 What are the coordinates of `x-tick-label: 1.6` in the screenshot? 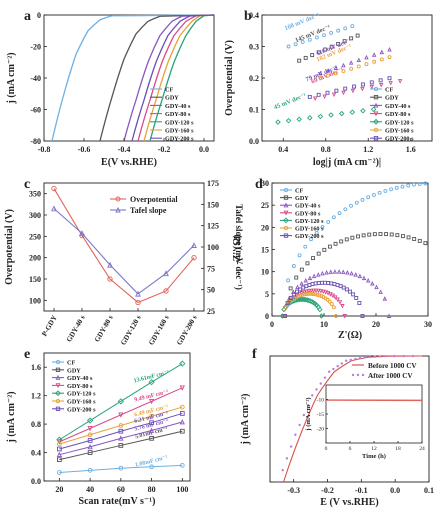 It's located at (411, 149).